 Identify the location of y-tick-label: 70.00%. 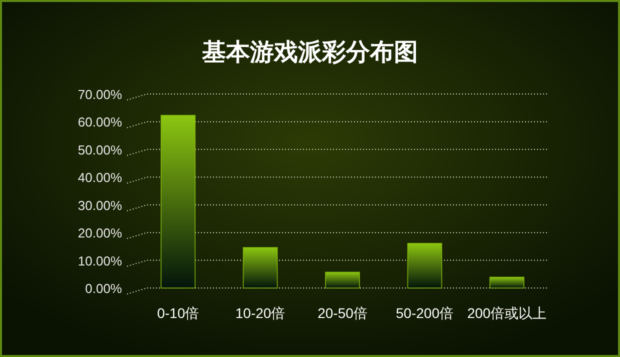
(100, 94).